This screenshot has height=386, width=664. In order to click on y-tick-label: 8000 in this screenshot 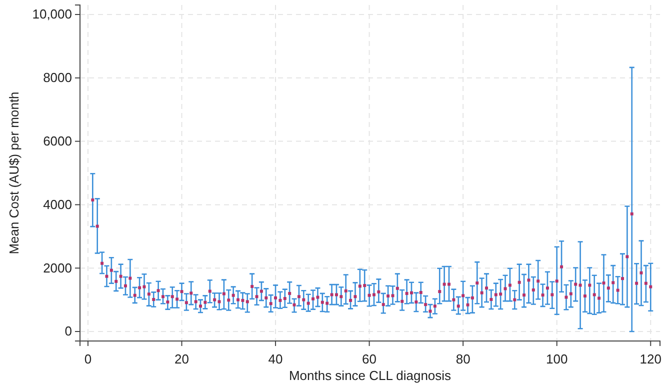, I will do `click(57, 78)`.